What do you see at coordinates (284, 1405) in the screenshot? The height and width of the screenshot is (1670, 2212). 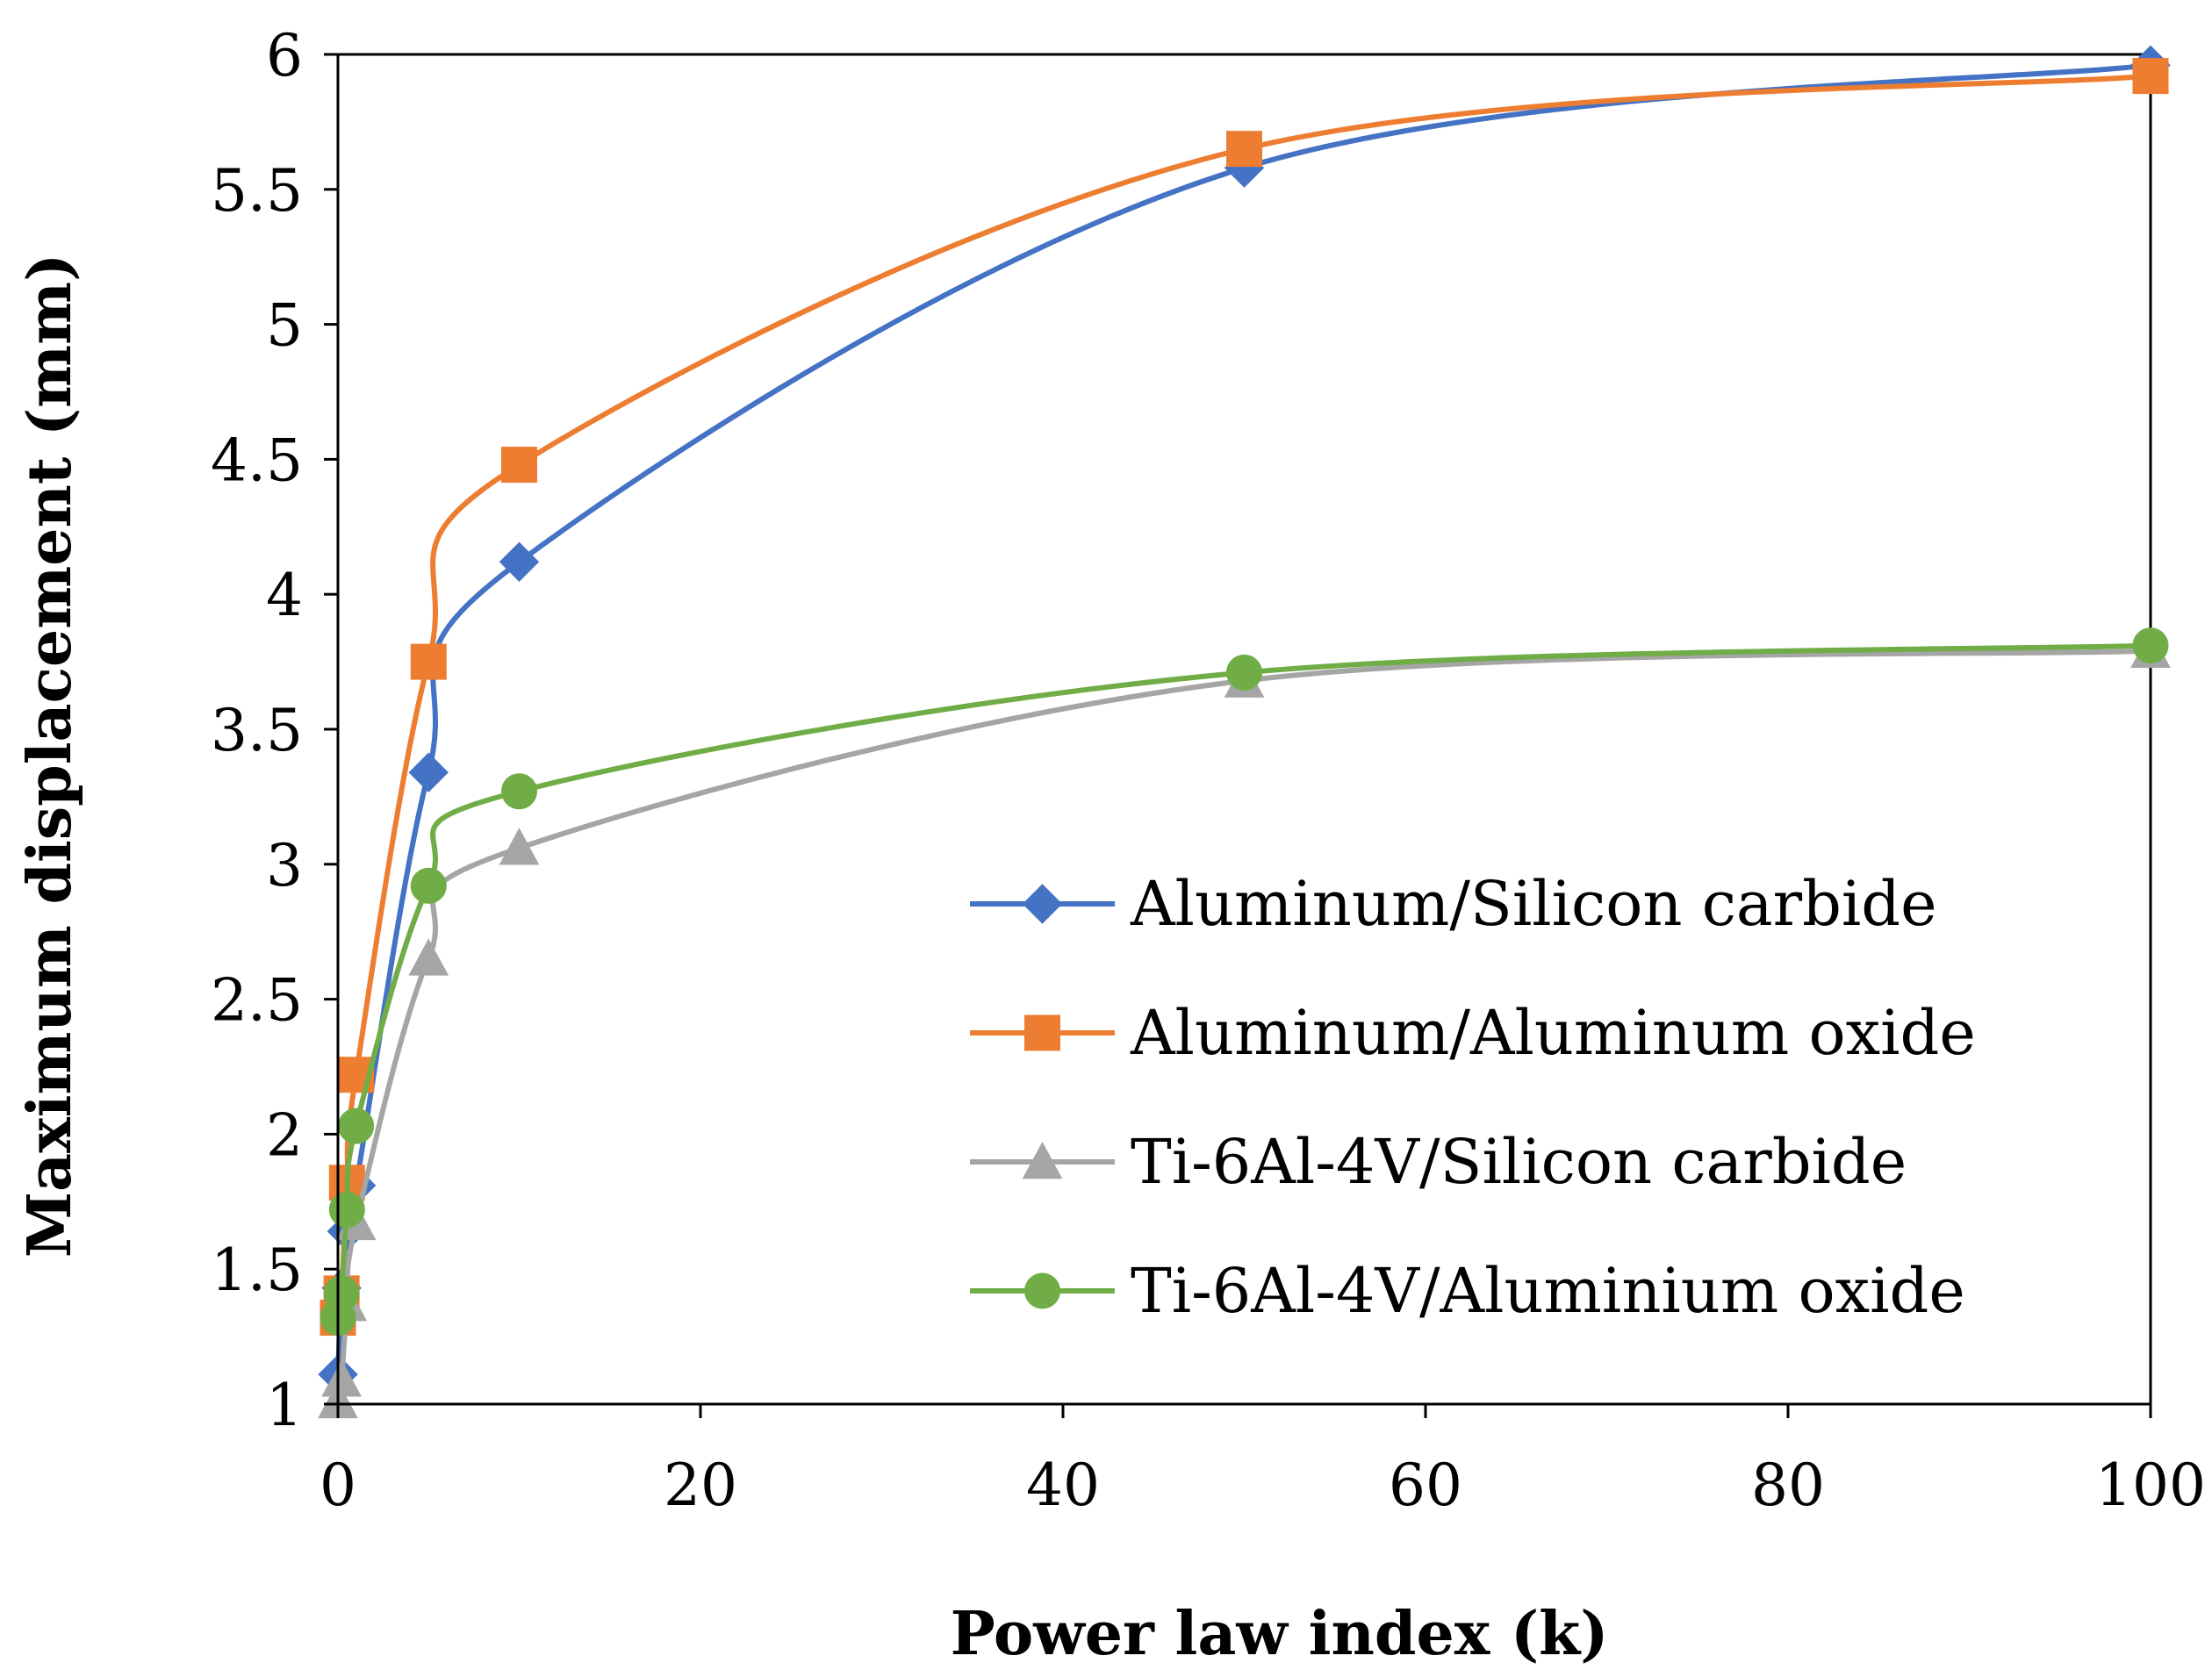 I see `y-tick-label: 1` at bounding box center [284, 1405].